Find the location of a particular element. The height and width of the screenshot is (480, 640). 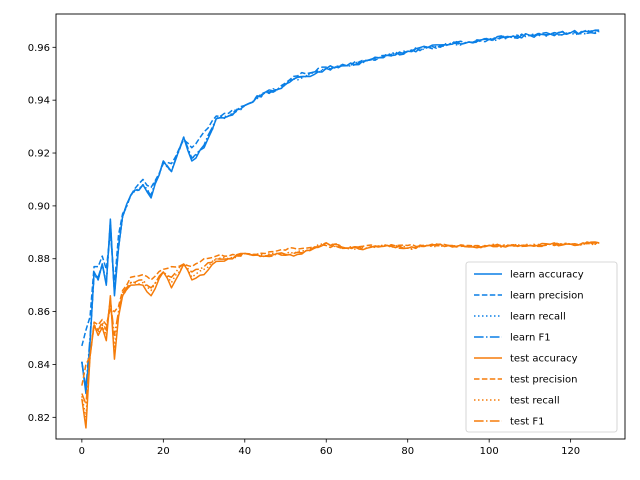

x-tick-label: 120 is located at coordinates (570, 451).